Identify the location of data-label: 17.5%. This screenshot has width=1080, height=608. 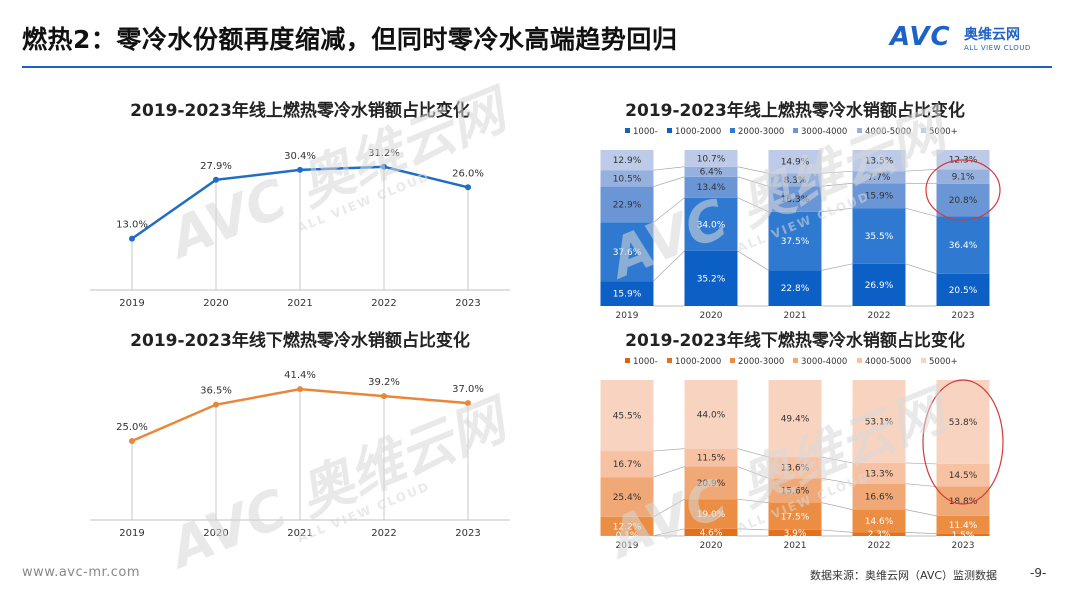
(795, 517).